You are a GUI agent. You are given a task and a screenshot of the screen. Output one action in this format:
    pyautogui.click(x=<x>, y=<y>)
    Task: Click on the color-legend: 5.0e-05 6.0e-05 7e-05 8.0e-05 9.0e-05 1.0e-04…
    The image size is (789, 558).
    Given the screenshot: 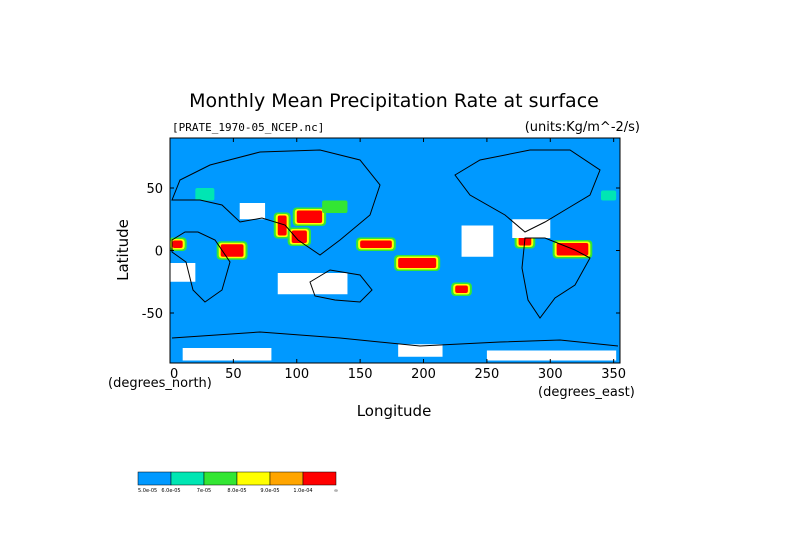 What is the action you would take?
    pyautogui.click(x=237, y=482)
    